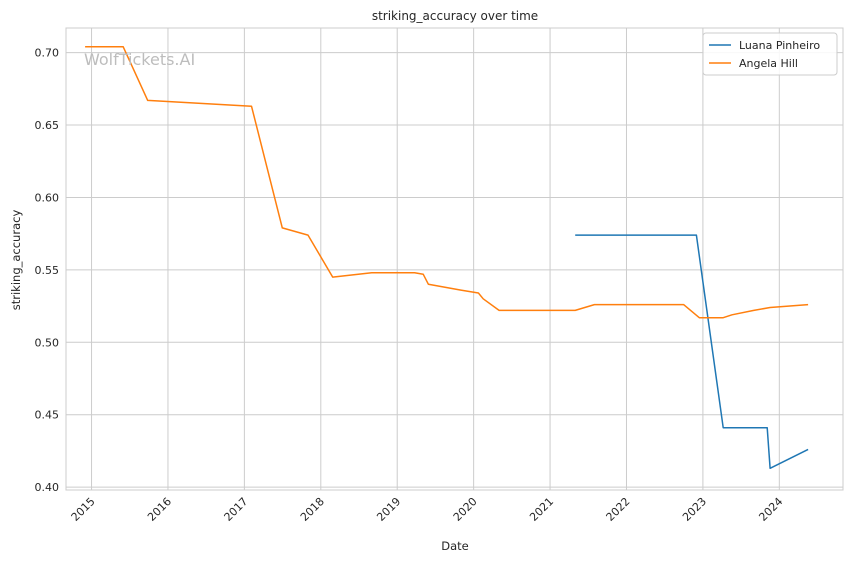 The image size is (852, 561). What do you see at coordinates (83, 509) in the screenshot?
I see `x-tick-label: 2015` at bounding box center [83, 509].